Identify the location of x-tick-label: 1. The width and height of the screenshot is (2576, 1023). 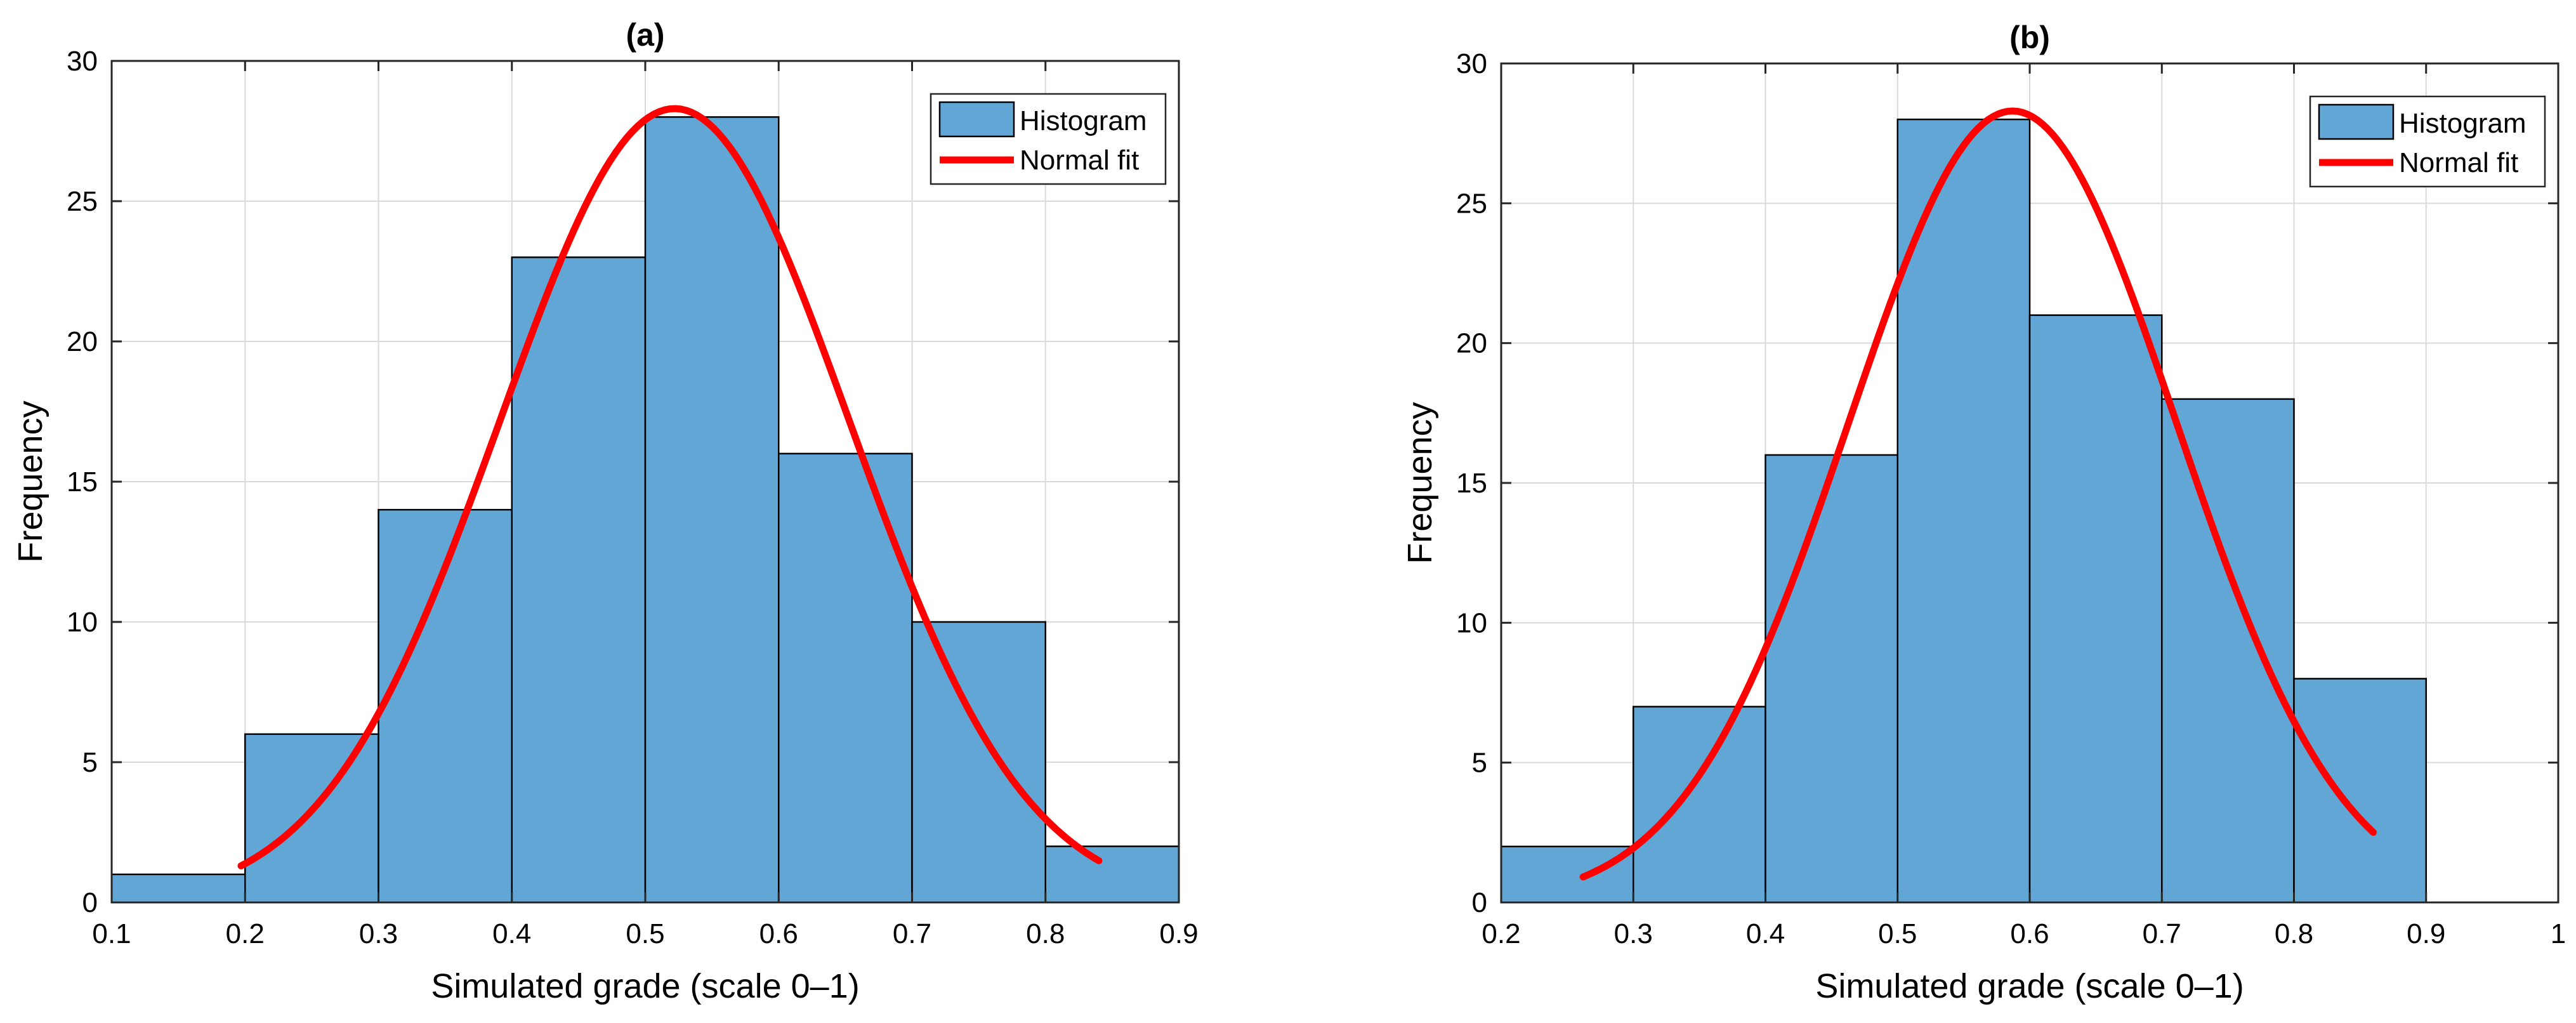
(2558, 933).